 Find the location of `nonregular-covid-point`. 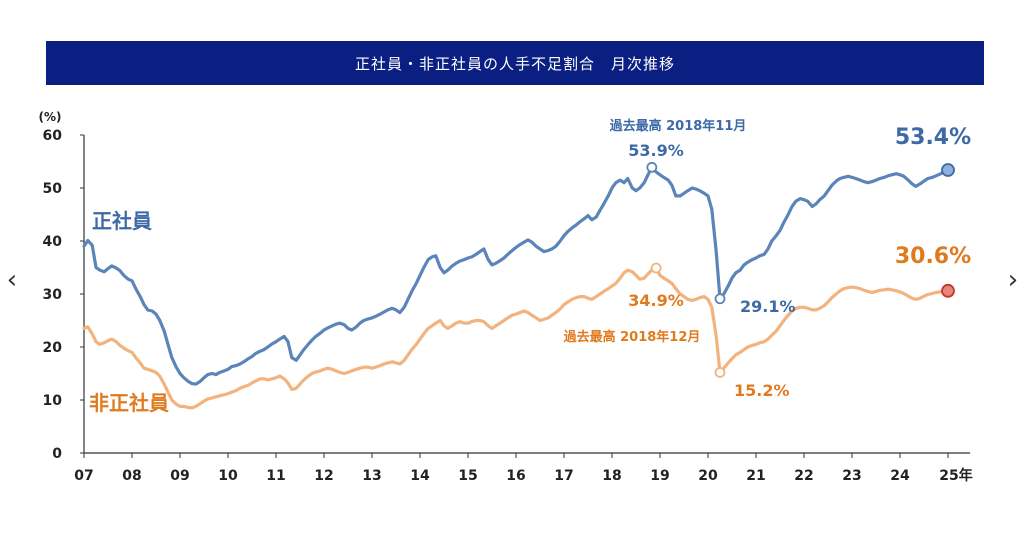

nonregular-covid-point is located at coordinates (720, 372).